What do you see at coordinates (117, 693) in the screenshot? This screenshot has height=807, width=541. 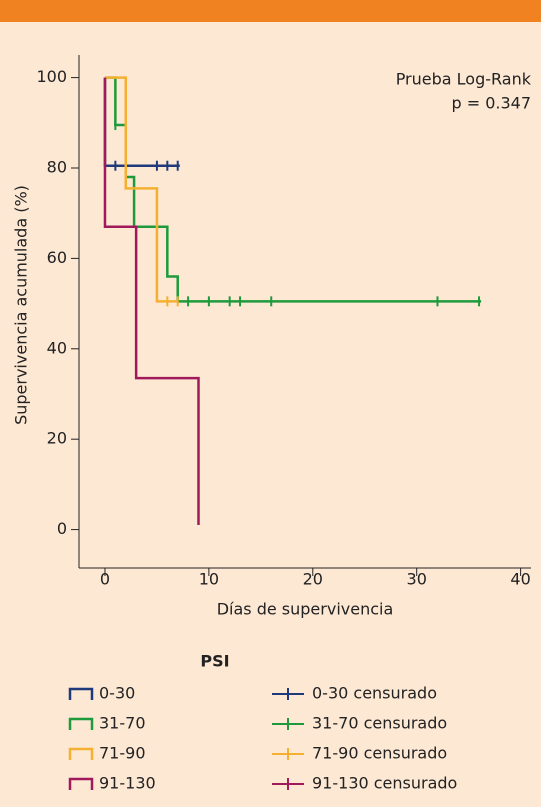 I see `legend-label: 0-30` at bounding box center [117, 693].